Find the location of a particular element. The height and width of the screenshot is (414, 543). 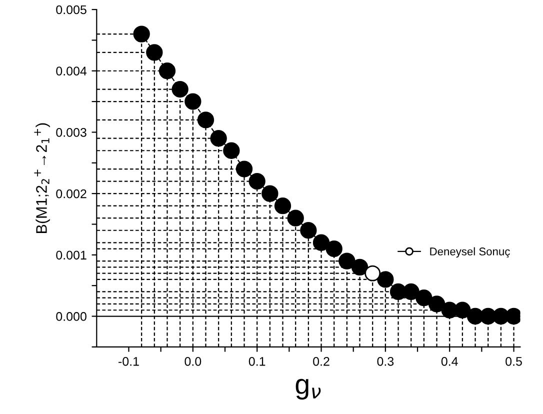

y-tick-label: 0.000 is located at coordinates (71, 316).